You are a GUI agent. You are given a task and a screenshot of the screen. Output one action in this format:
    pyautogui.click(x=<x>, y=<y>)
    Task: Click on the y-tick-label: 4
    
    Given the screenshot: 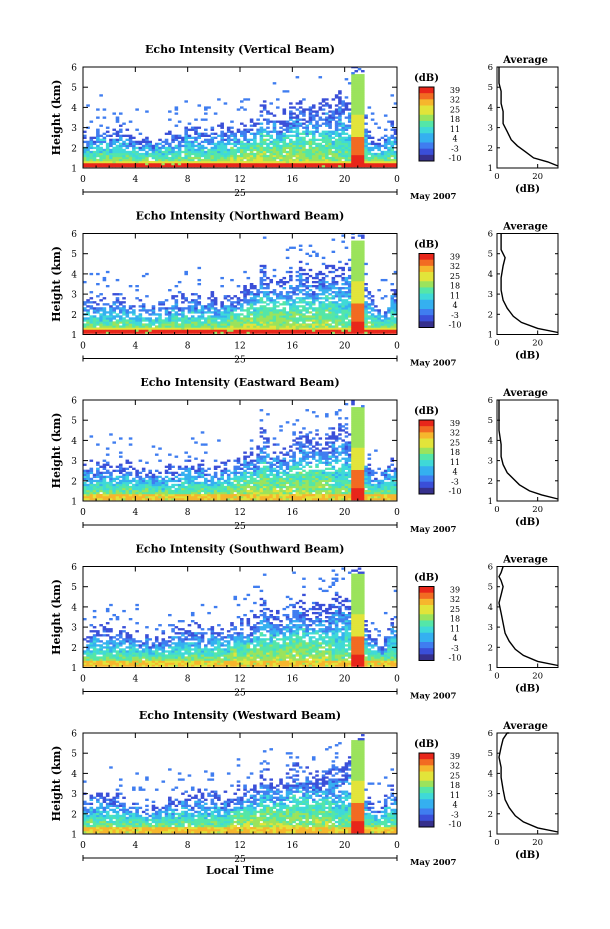 What is the action you would take?
    pyautogui.click(x=74, y=275)
    